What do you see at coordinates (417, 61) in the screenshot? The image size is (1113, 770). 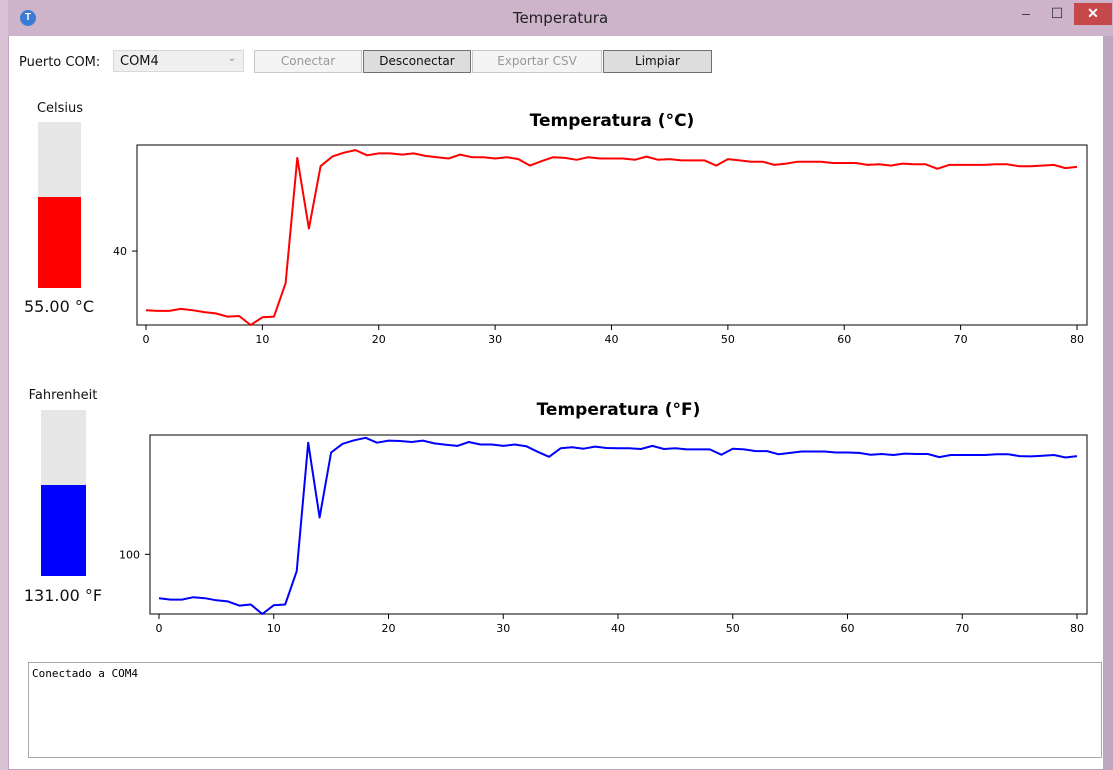 I see `disconnect-button: Desconectar` at bounding box center [417, 61].